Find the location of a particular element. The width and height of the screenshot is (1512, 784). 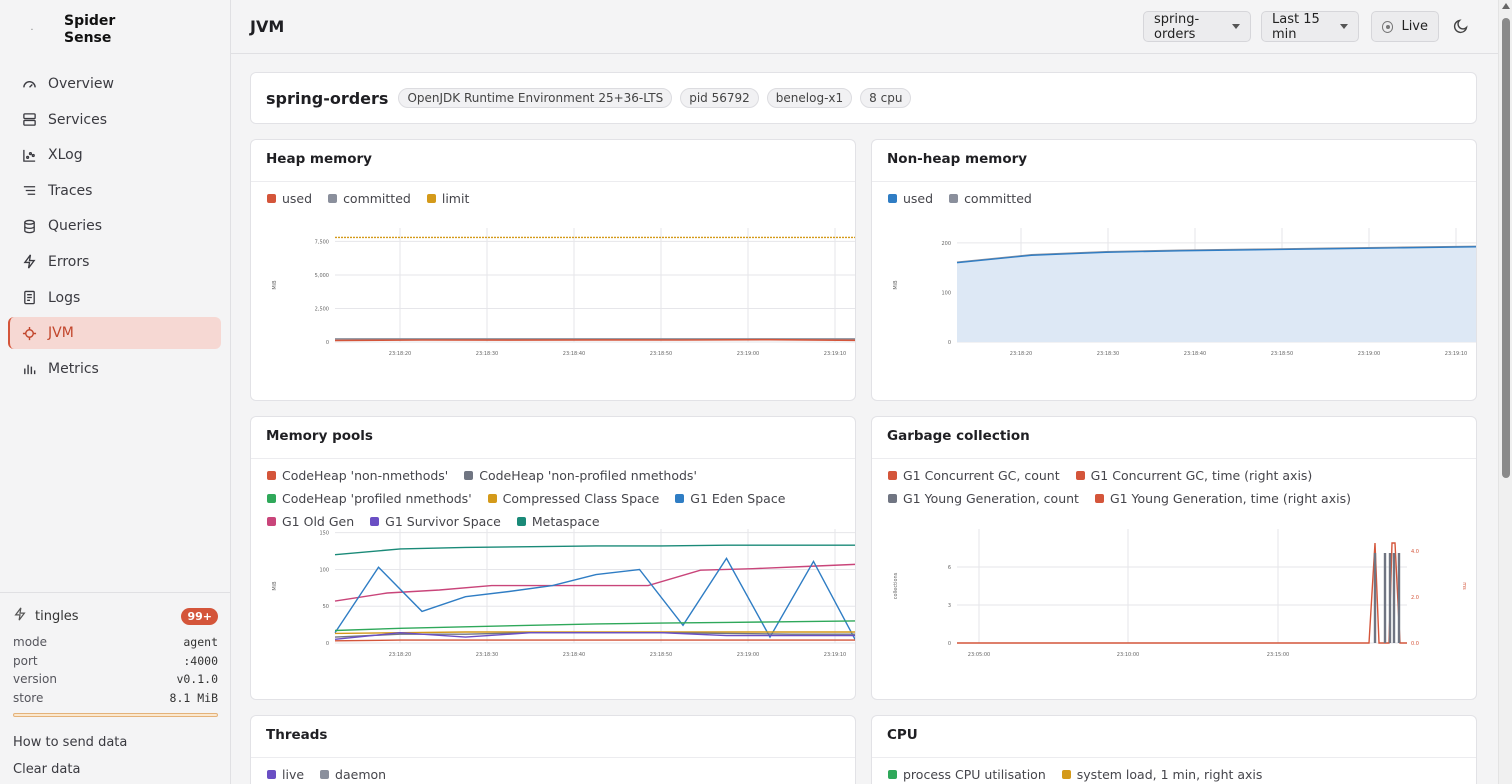

y-tick-label: 50 is located at coordinates (326, 607).